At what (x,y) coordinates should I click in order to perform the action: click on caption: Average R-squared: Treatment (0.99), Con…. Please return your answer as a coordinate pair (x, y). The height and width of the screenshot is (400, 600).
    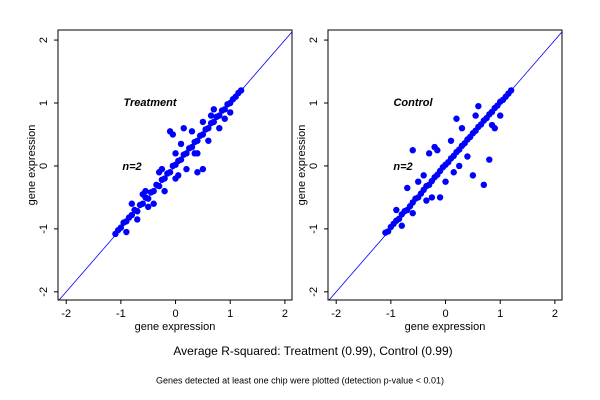
    Looking at the image, I should click on (312, 351).